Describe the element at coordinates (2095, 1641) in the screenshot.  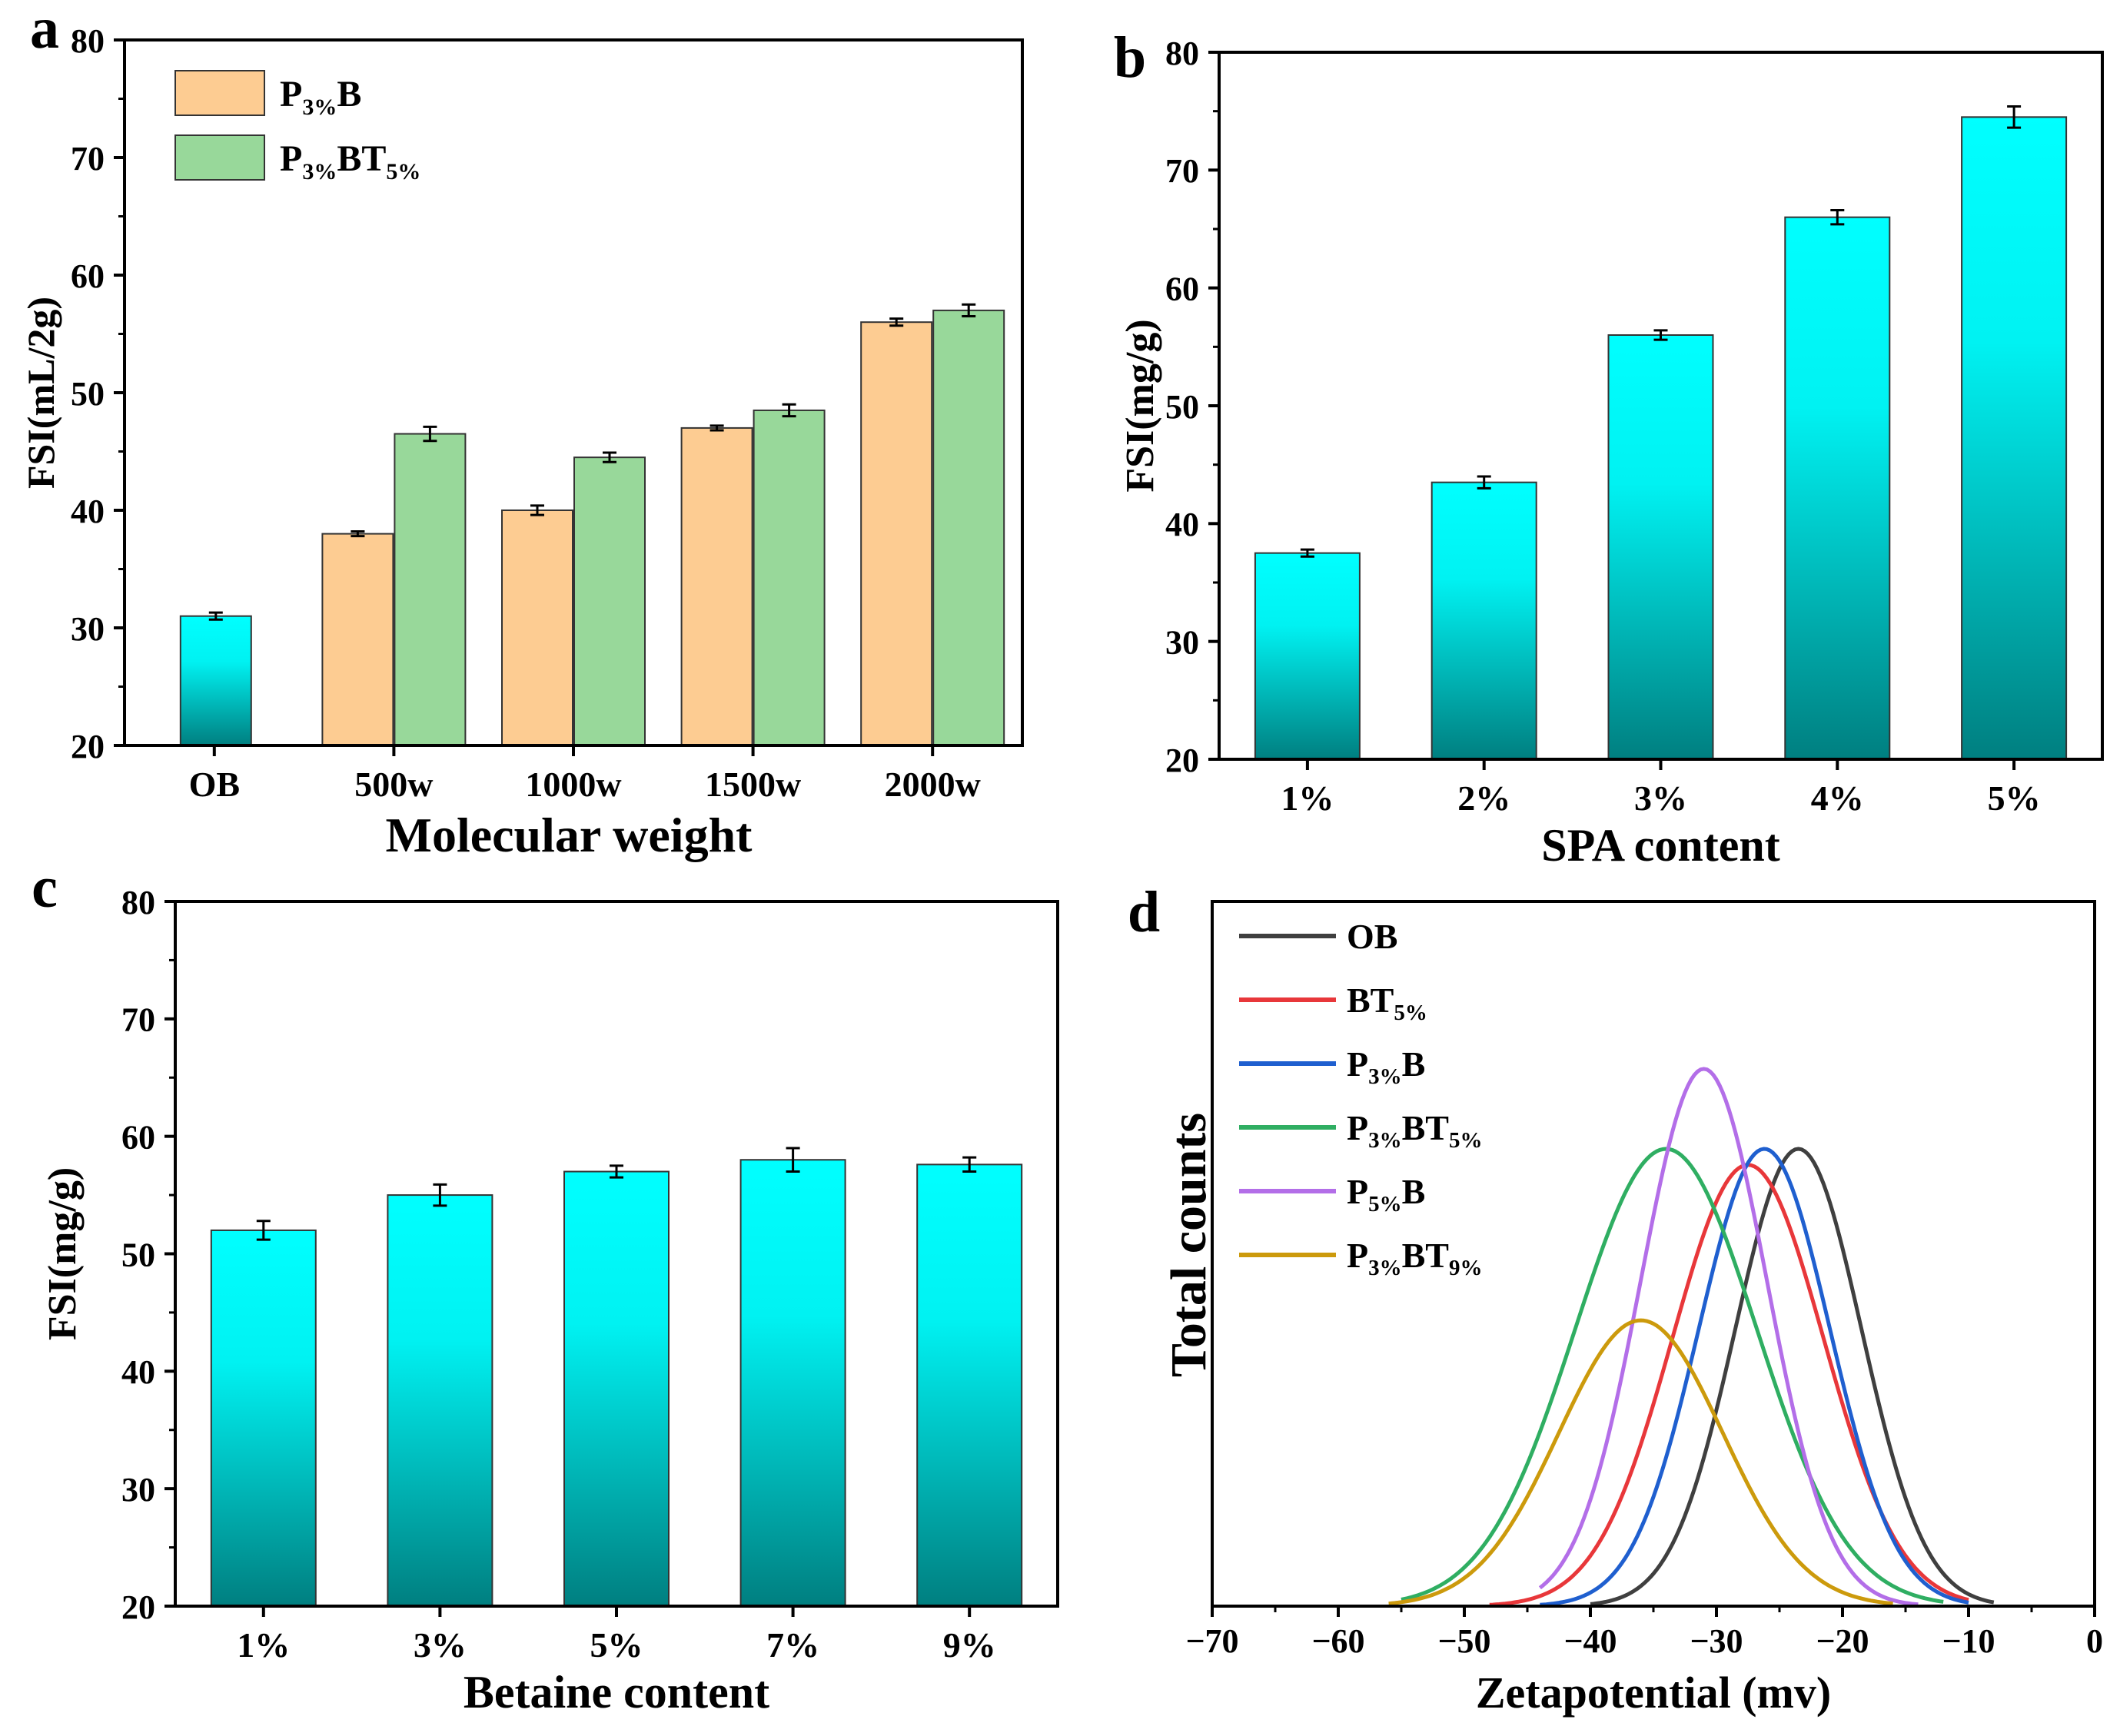
I see `x-tick-label: 0` at that location.